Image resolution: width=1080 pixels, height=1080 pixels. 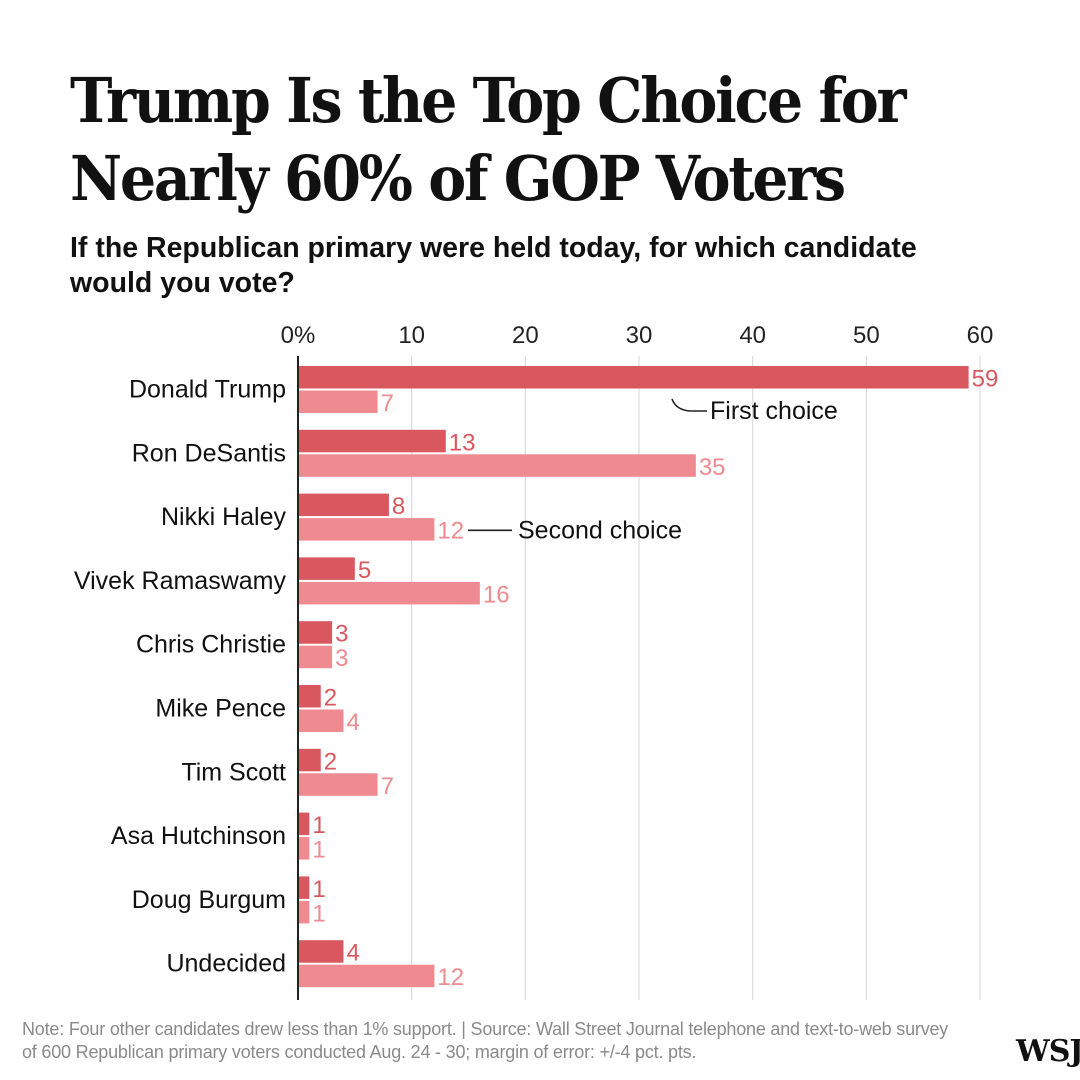 I want to click on category-label: Undecided, so click(x=226, y=964).